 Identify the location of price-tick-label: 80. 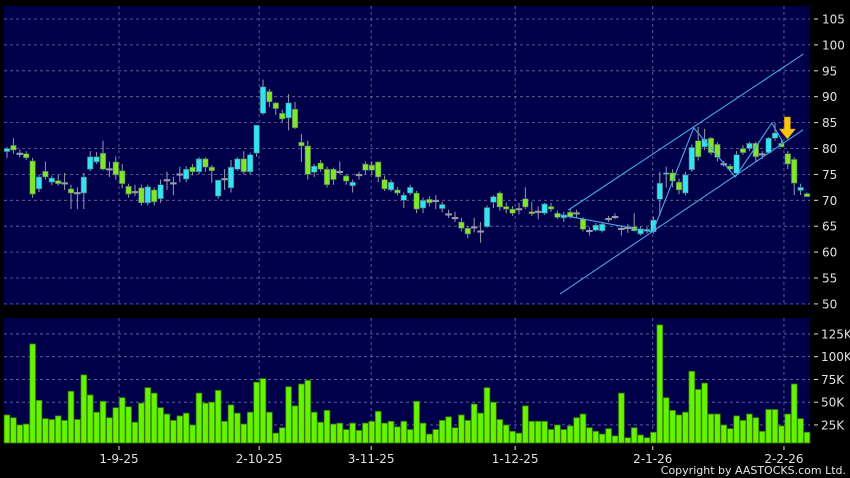
(829, 149).